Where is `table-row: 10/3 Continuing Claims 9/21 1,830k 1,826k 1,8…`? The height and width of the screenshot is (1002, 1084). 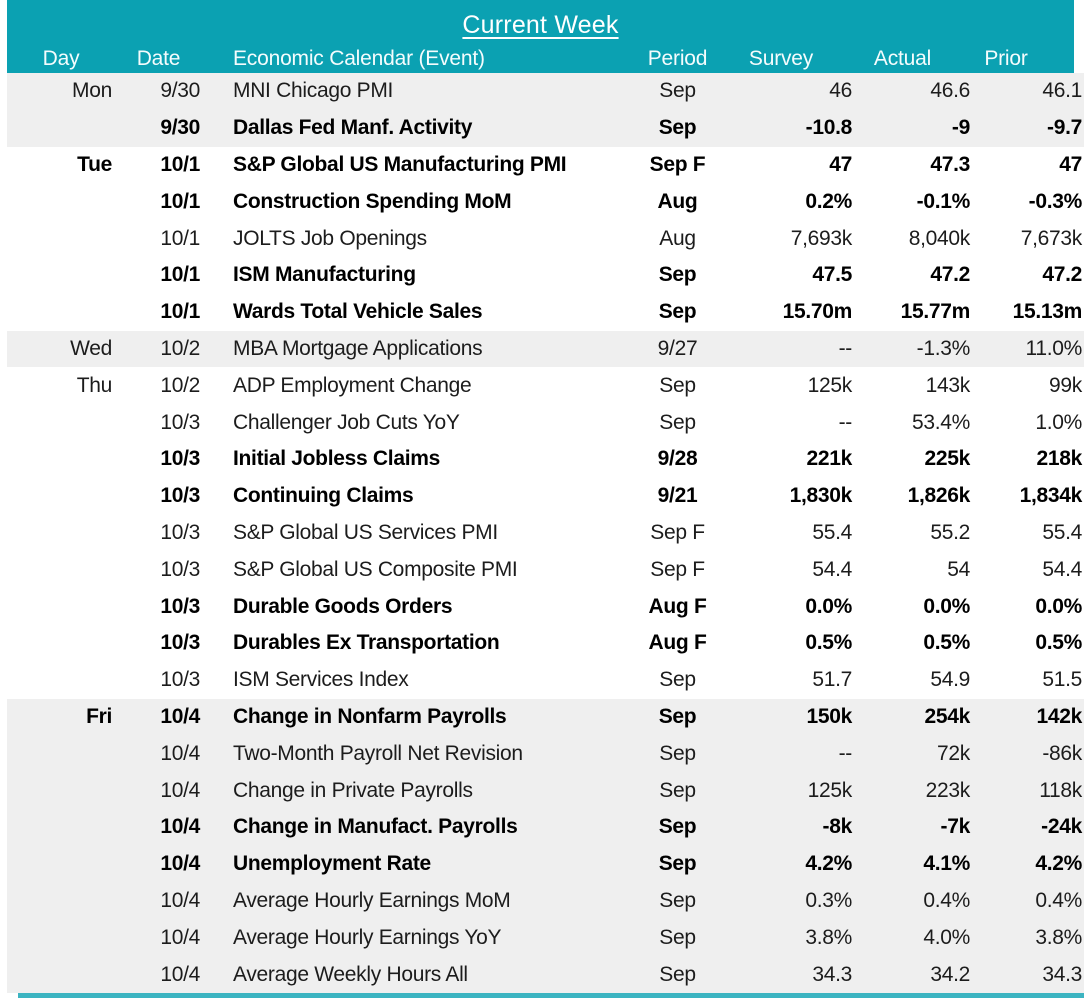
table-row: 10/3 Continuing Claims 9/21 1,830k 1,826k 1,8… is located at coordinates (545, 496).